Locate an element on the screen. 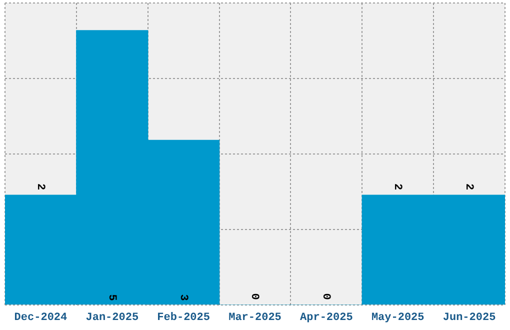 The image size is (510, 330). x-tick-label: Jan-2025 is located at coordinates (112, 318).